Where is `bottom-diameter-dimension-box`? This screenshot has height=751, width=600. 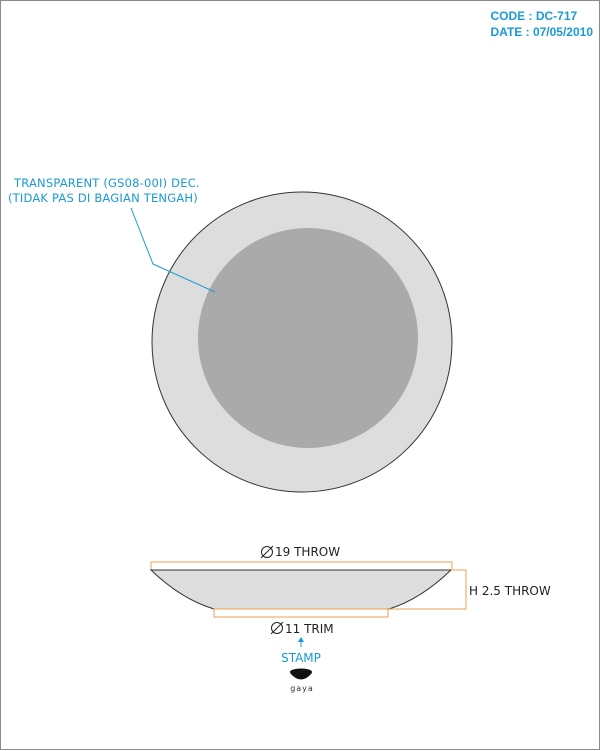
bottom-diameter-dimension-box is located at coordinates (301, 613).